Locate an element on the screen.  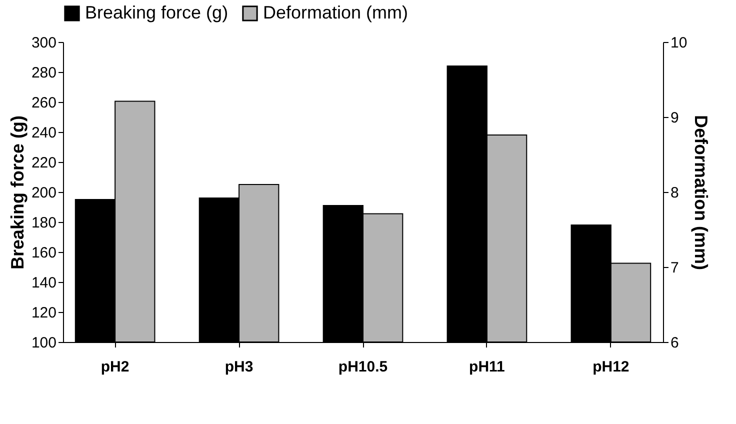
y-tick-label: 200 is located at coordinates (43, 193).